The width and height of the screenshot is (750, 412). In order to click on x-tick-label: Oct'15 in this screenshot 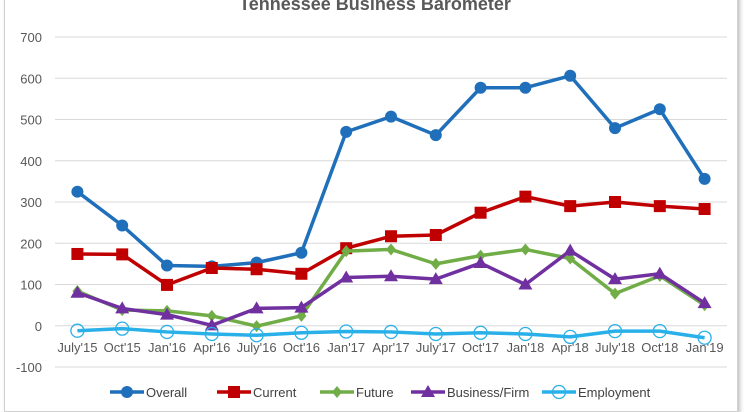, I will do `click(122, 347)`.